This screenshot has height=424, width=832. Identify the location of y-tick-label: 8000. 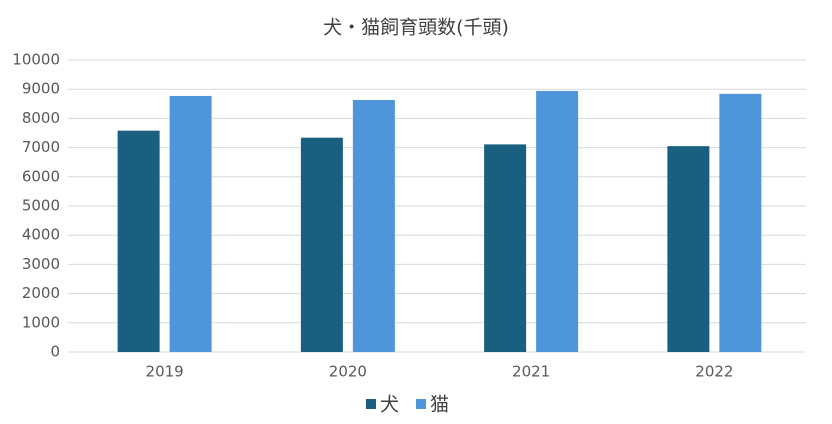
(41, 118).